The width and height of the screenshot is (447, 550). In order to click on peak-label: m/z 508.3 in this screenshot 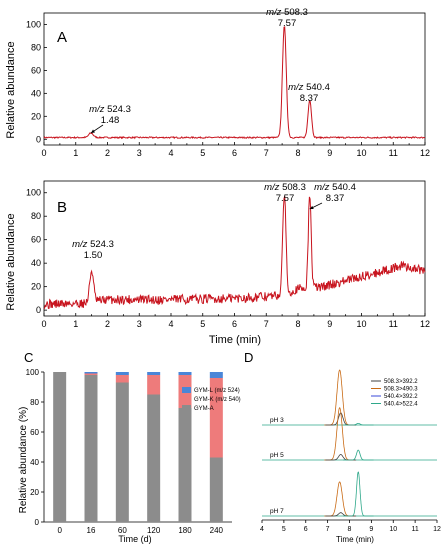, I will do `click(285, 187)`.